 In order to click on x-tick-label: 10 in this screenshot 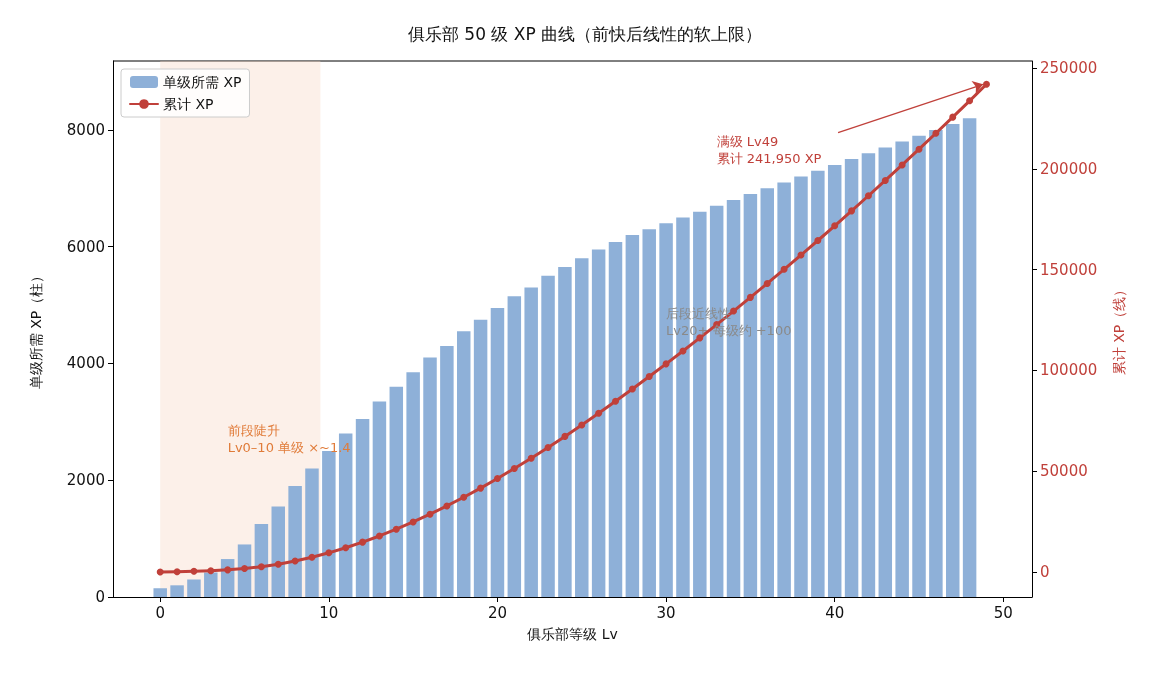, I will do `click(329, 612)`.